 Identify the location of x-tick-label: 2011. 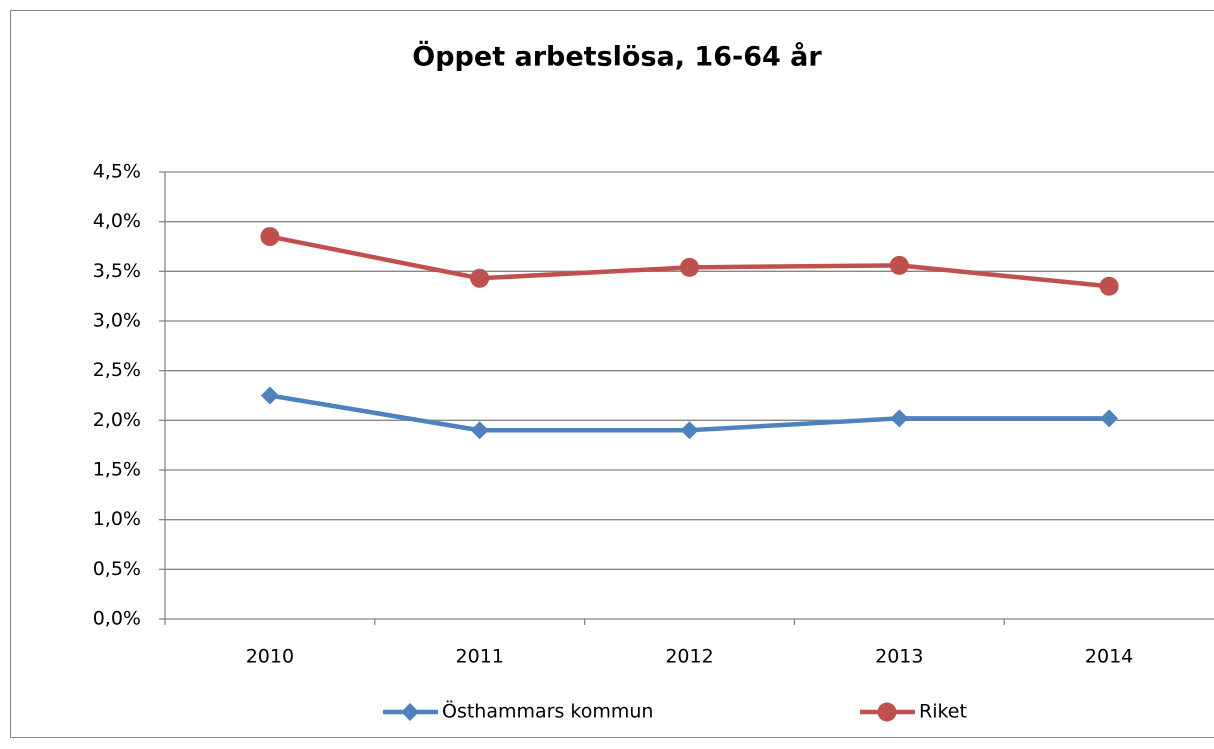
(480, 657).